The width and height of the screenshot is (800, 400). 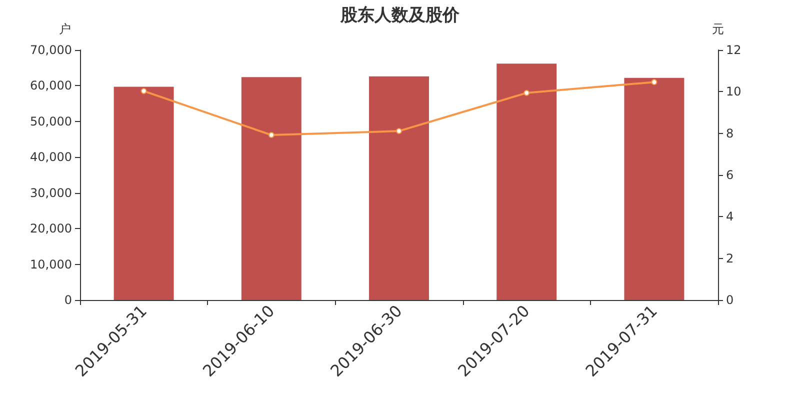 I want to click on y-tick-label: 20,000, so click(x=51, y=229).